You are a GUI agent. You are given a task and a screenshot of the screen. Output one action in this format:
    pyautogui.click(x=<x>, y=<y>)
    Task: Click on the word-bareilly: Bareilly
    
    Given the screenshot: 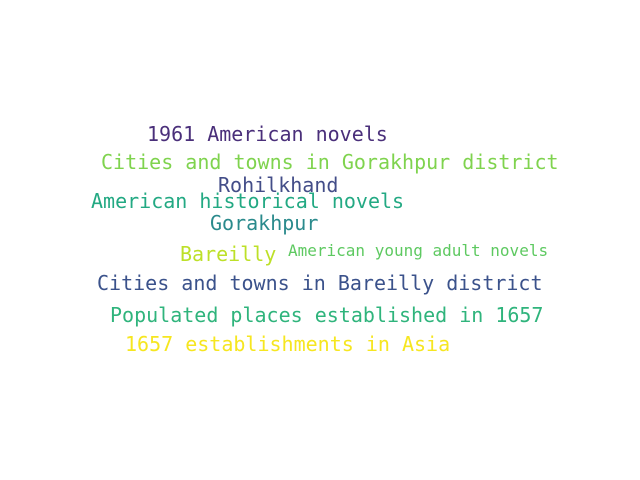 What is the action you would take?
    pyautogui.click(x=228, y=254)
    